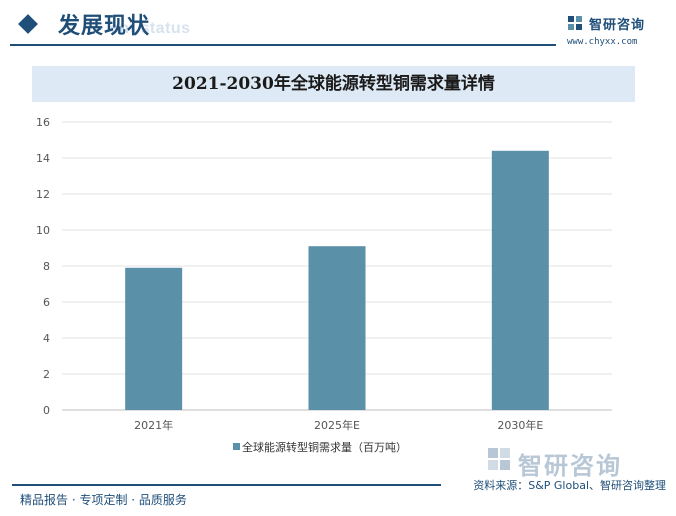  What do you see at coordinates (226, 485) in the screenshot?
I see `footer-divider` at bounding box center [226, 485].